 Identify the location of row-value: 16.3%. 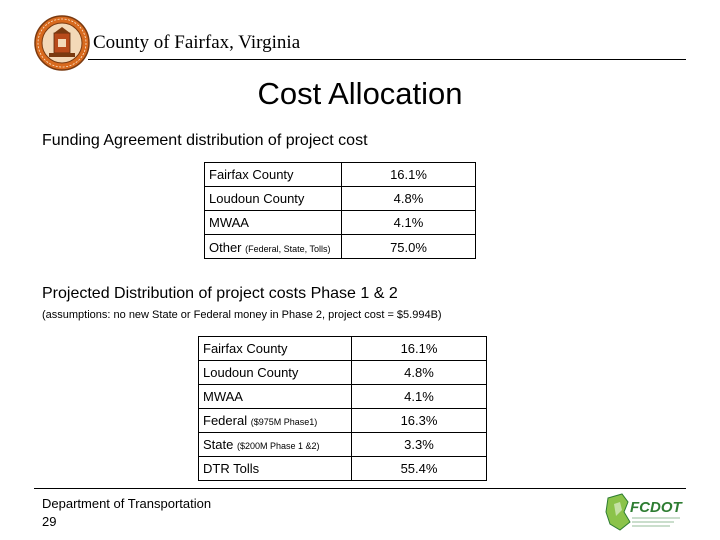
(419, 420).